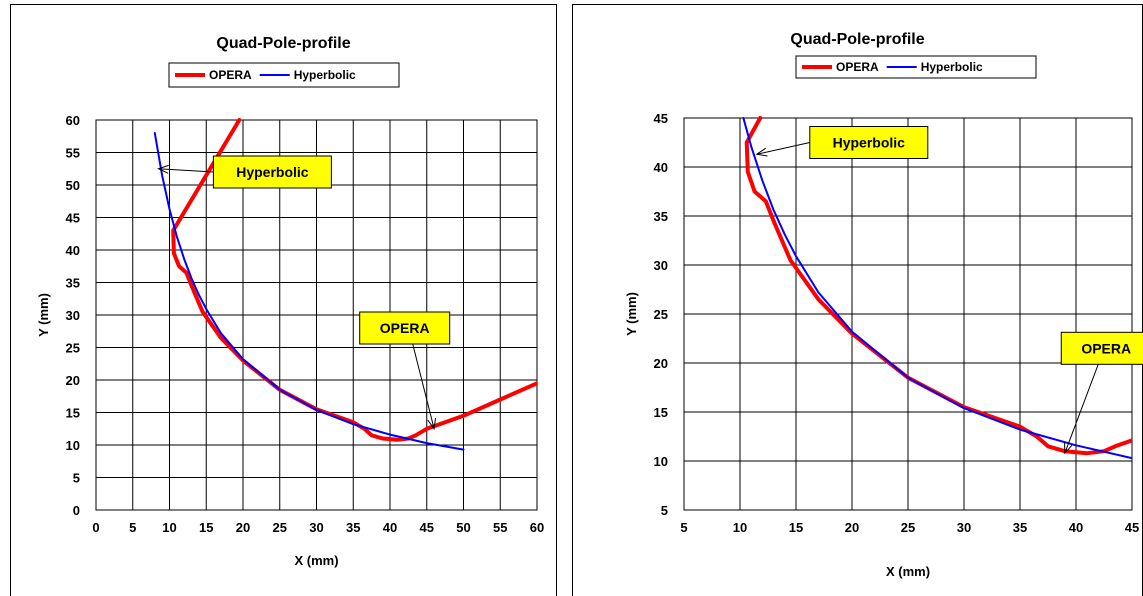 The height and width of the screenshot is (596, 1143). I want to click on x-tick-label: 55, so click(500, 527).